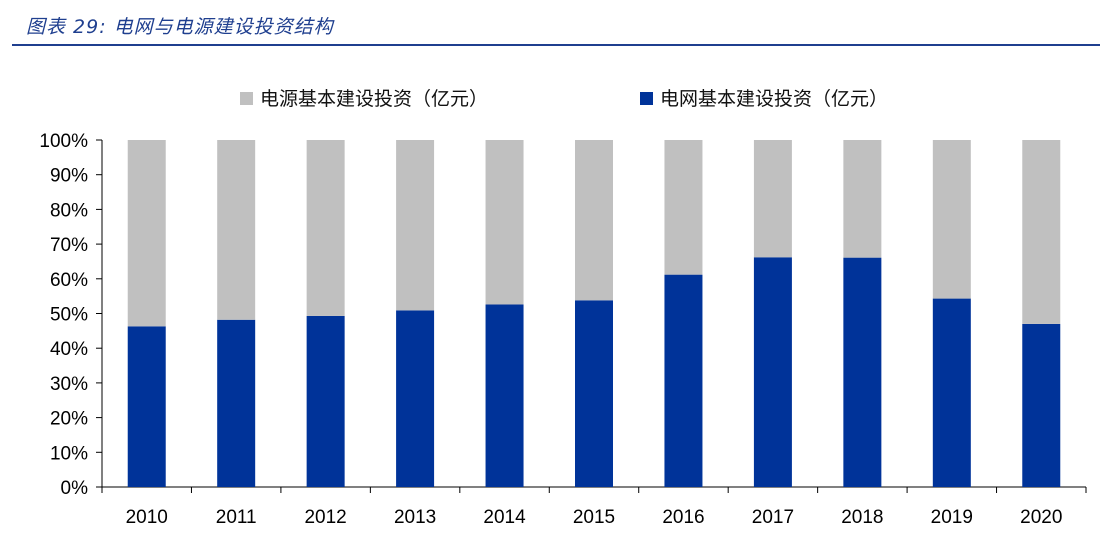  Describe the element at coordinates (236, 517) in the screenshot. I see `x-tick-label: 2011` at that location.